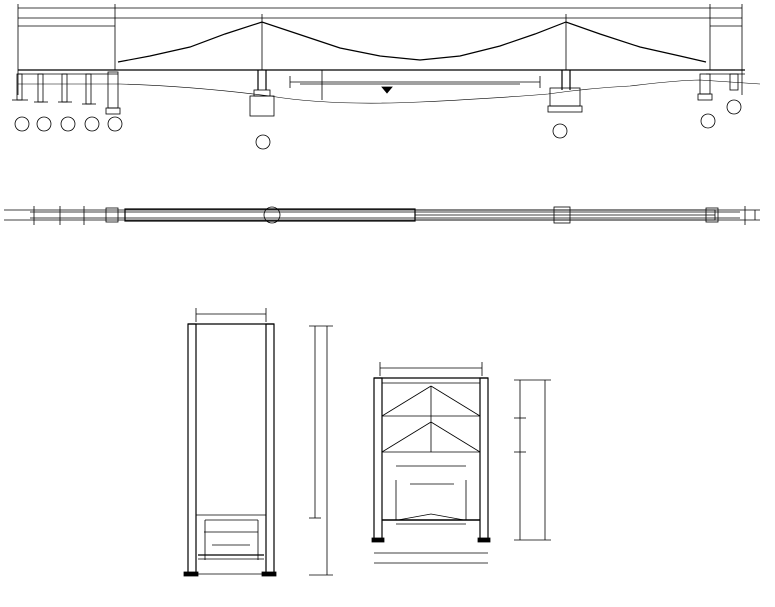 This screenshot has width=775, height=607. I want to click on side-view-tower, so click(258, 442).